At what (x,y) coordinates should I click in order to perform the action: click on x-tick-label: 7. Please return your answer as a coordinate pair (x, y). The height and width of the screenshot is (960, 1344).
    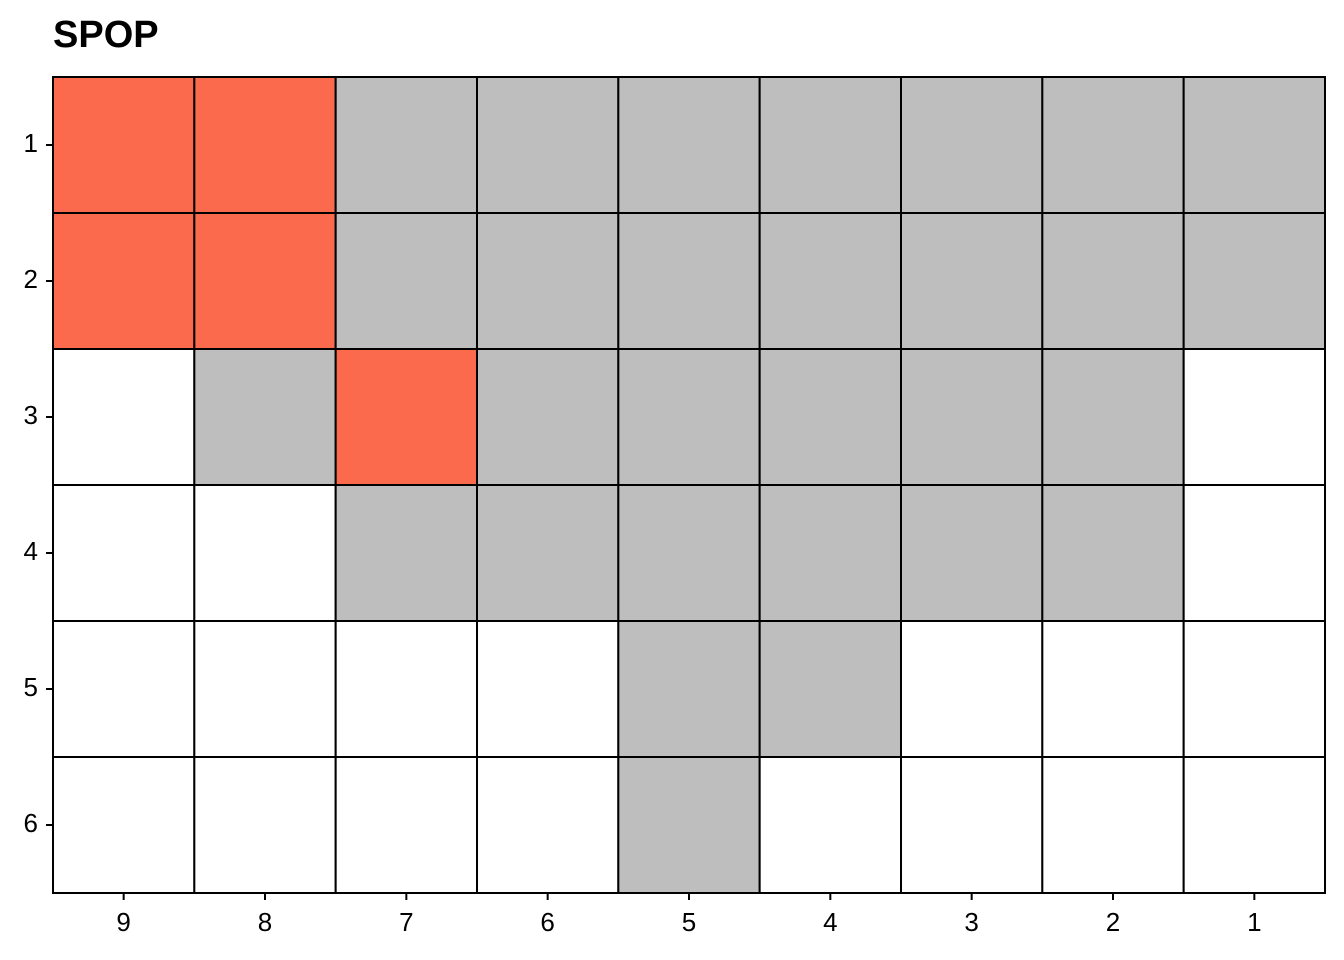
    Looking at the image, I should click on (406, 922).